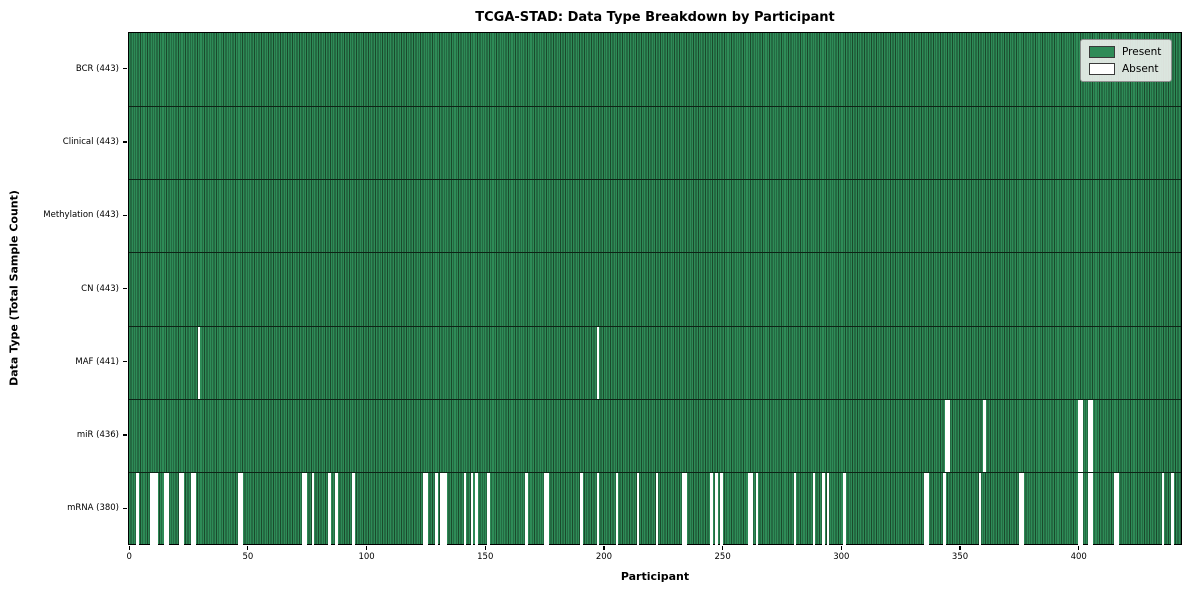  Describe the element at coordinates (81, 215) in the screenshot. I see `y-tick-label-Methylation: Methylation (443)` at that location.